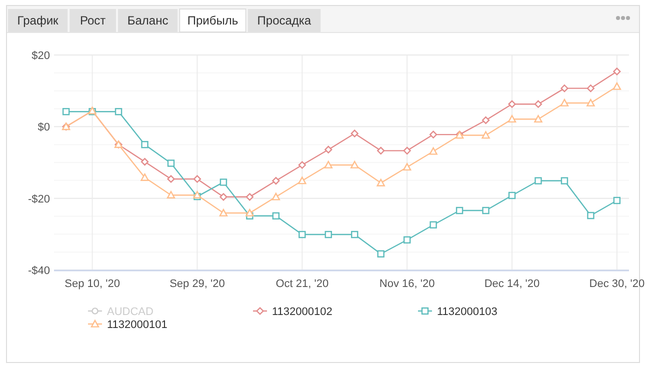 Image resolution: width=647 pixels, height=371 pixels. Describe the element at coordinates (38, 21) in the screenshot. I see `text: График` at that location.